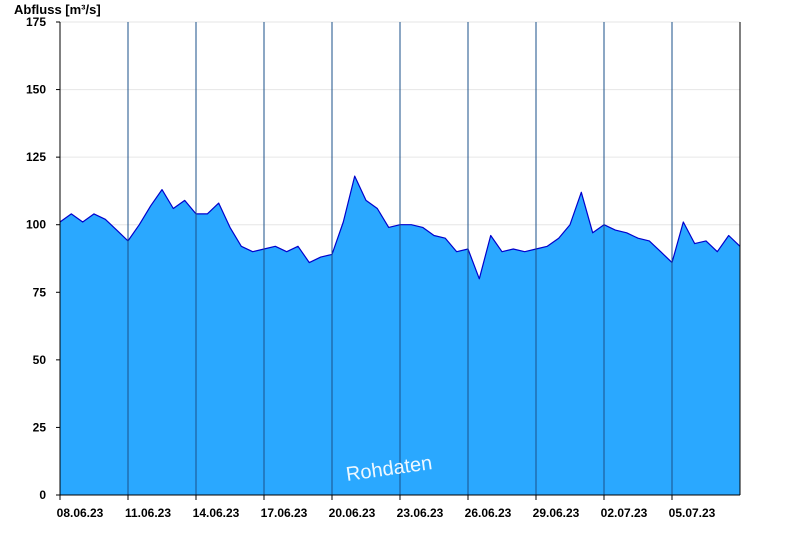 This screenshot has width=800, height=550. What do you see at coordinates (692, 513) in the screenshot?
I see `x-tick-label: 05.07.23` at bounding box center [692, 513].